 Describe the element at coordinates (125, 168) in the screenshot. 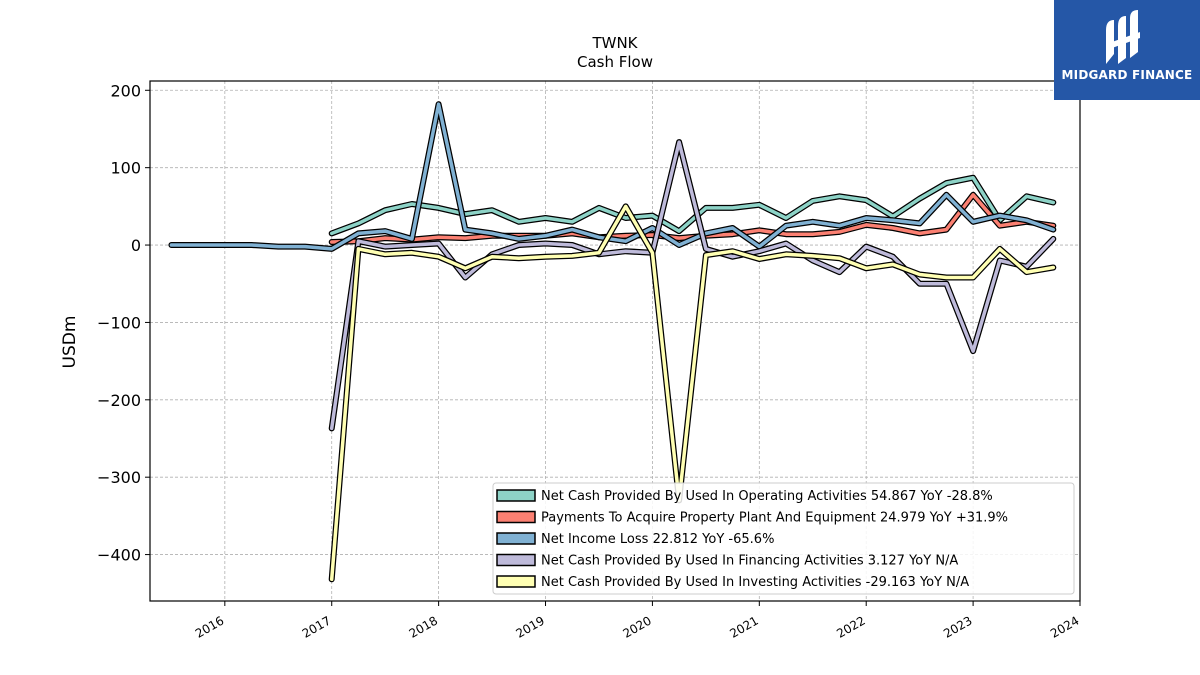

I see `y-tick-label: 100` at that location.